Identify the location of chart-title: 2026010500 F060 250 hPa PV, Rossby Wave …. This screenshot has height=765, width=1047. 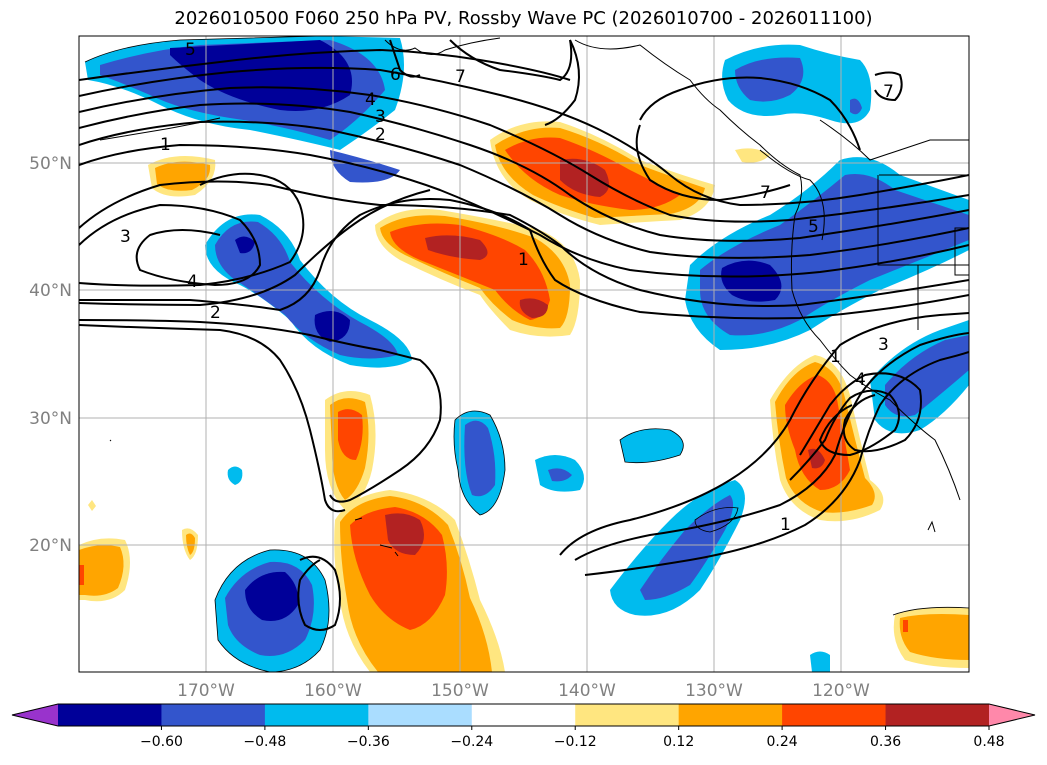
(523, 18).